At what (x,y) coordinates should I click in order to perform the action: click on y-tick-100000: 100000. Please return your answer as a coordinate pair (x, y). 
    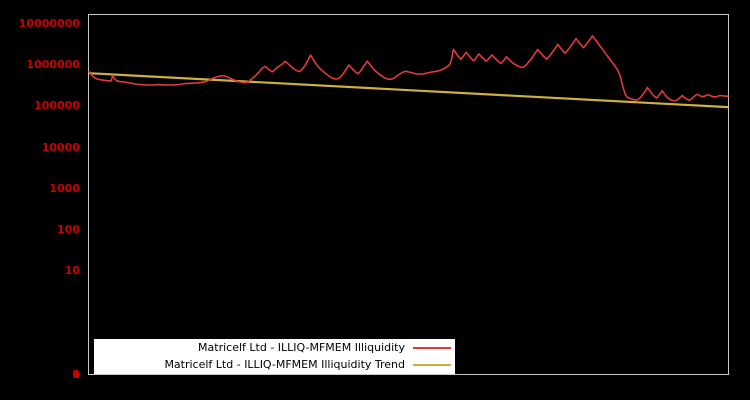
    Looking at the image, I should click on (57, 106).